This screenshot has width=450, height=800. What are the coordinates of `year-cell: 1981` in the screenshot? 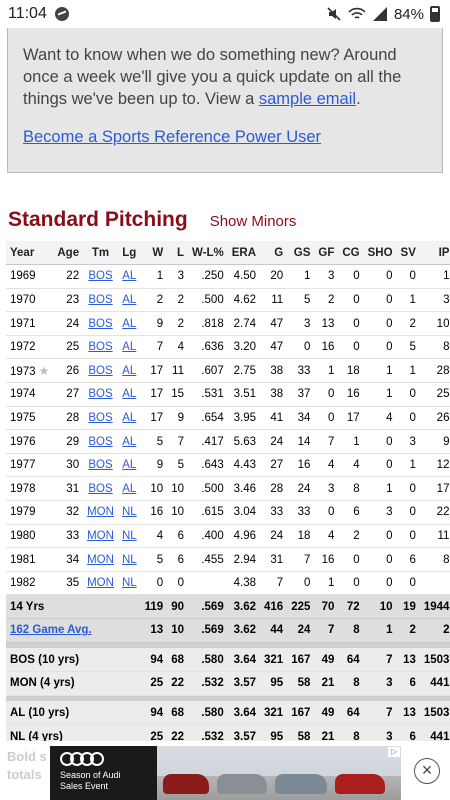 It's located at (30, 559).